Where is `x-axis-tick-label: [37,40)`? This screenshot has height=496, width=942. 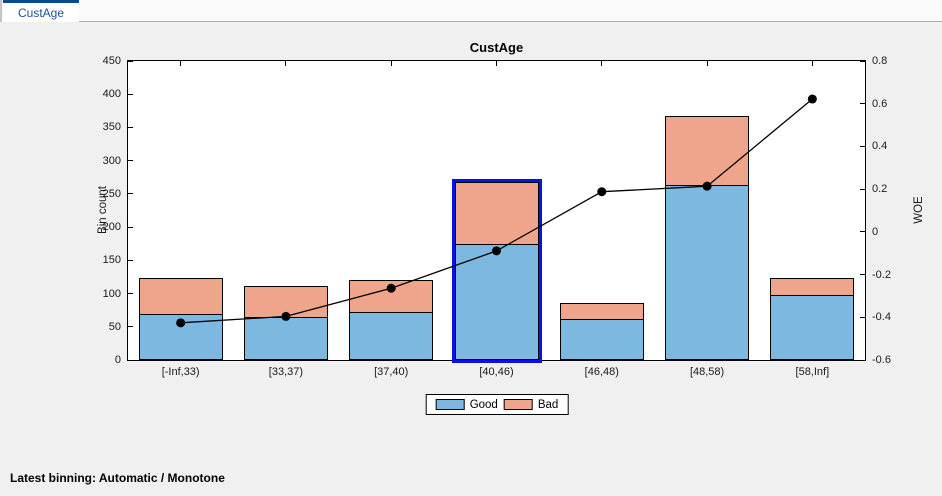
x-axis-tick-label: [37,40) is located at coordinates (391, 372).